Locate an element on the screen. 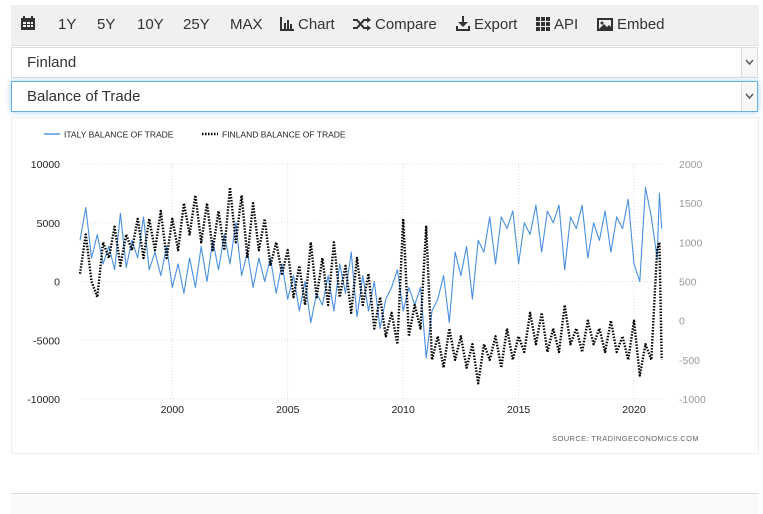 This screenshot has height=514, width=763. bar-chart-icon is located at coordinates (287, 24).